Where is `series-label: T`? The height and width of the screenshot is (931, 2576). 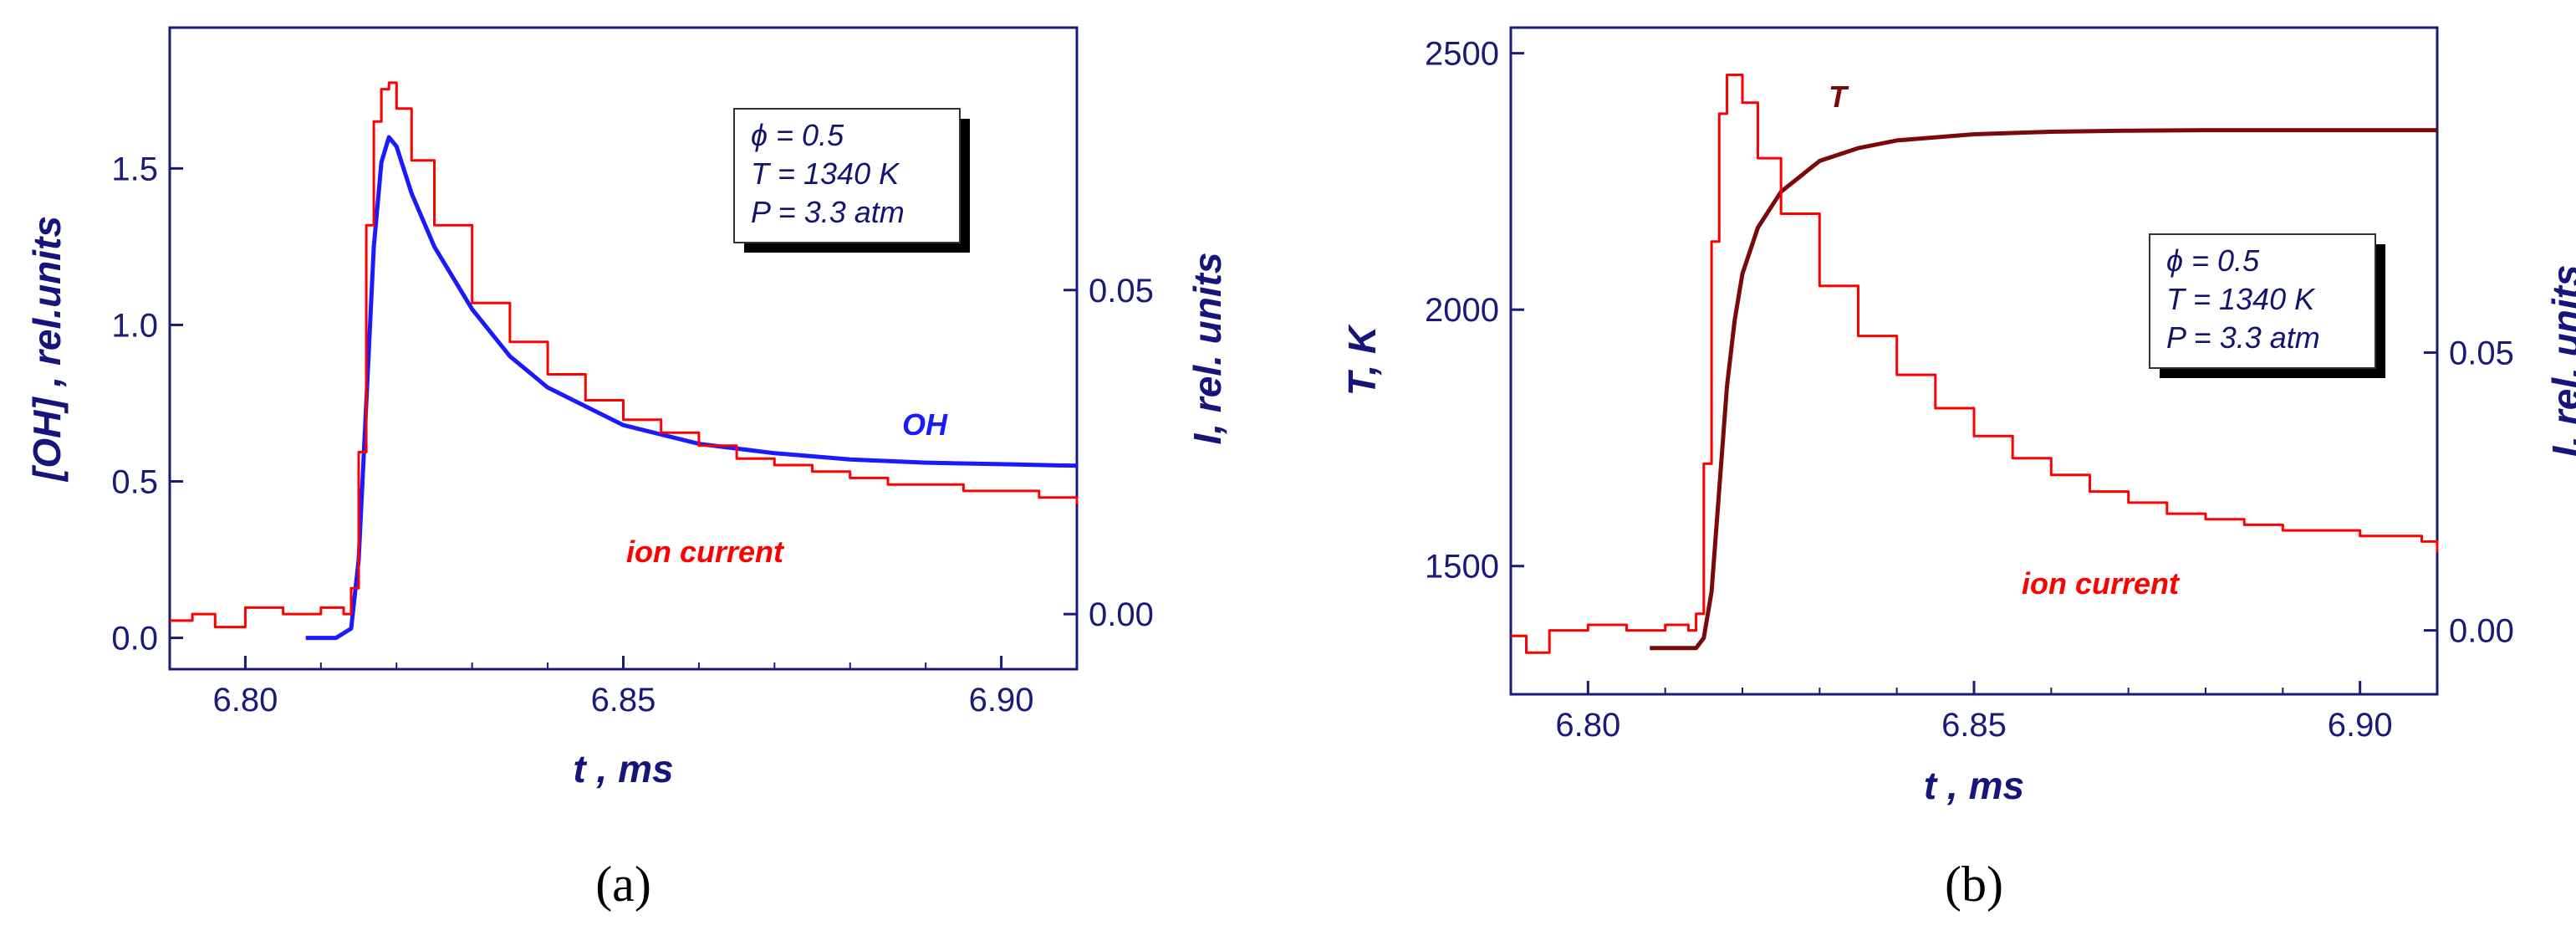 series-label: T is located at coordinates (1839, 97).